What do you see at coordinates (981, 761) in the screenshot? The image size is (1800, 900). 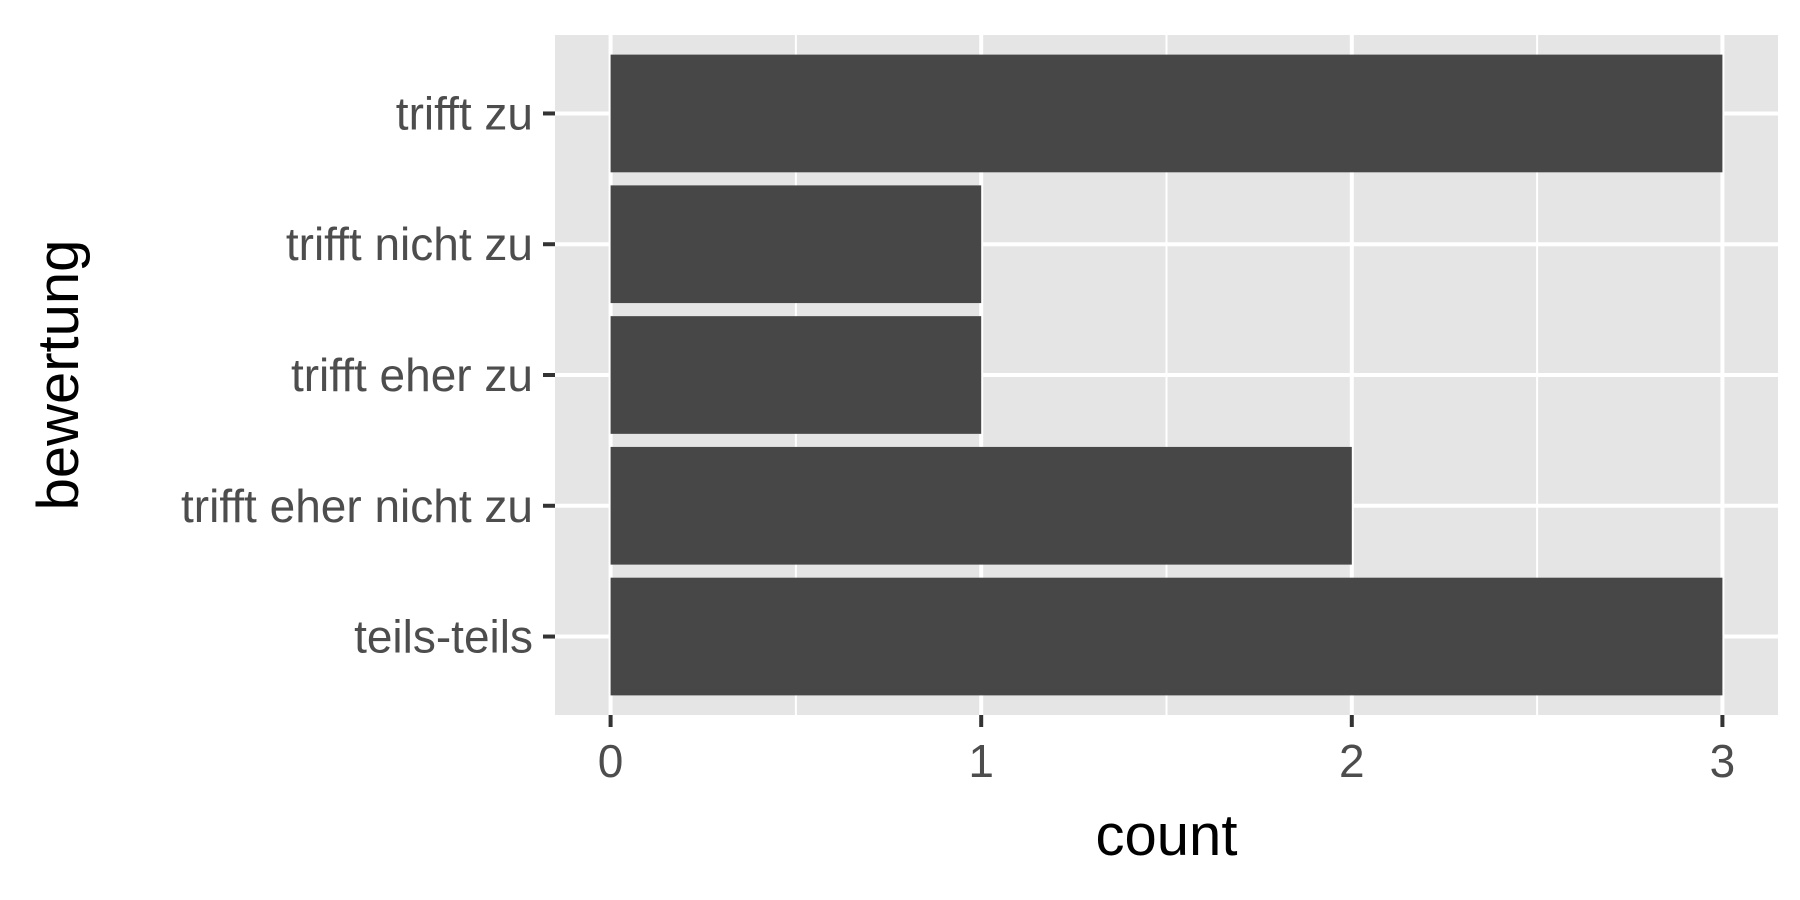 I see `x-tick-label: 1` at bounding box center [981, 761].